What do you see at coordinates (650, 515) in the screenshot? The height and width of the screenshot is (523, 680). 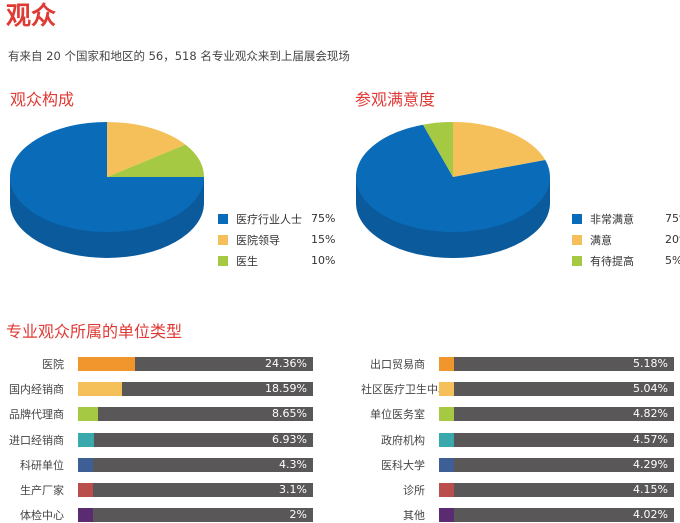 I see `bar-value: 4.02%` at bounding box center [650, 515].